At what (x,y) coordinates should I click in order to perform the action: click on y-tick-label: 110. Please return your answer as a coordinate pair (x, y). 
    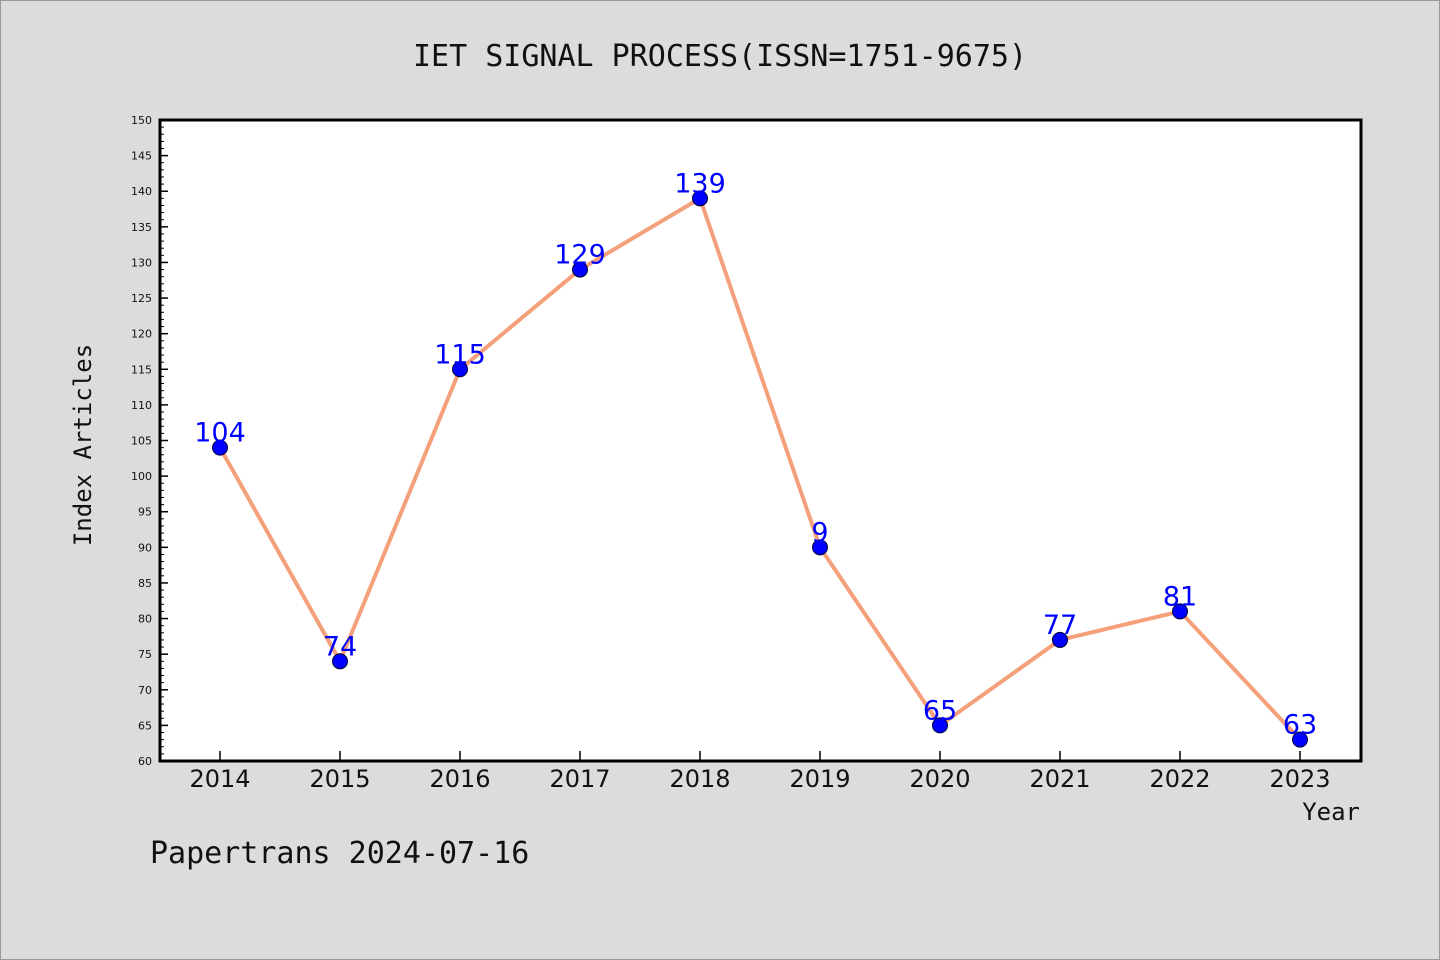
    Looking at the image, I should click on (141, 405).